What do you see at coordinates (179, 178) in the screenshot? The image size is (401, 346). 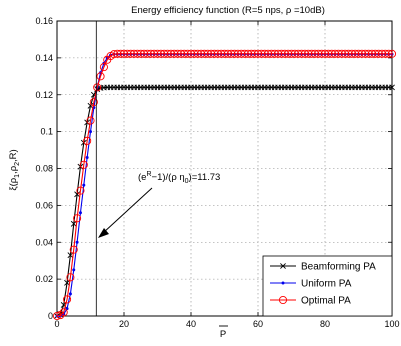 I see `annotation-text: (eR−1)/(ρ η0)=11.73` at bounding box center [179, 178].